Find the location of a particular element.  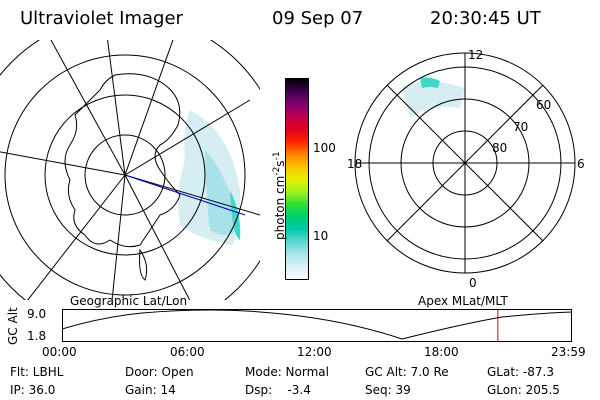

mlt-label-0: 0 is located at coordinates (473, 283).